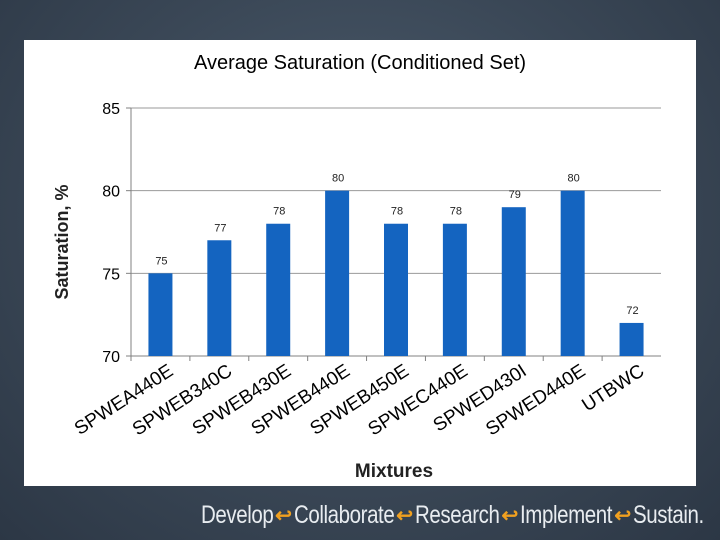 The width and height of the screenshot is (720, 540). I want to click on y-axis-title: Saturation, %, so click(62, 241).